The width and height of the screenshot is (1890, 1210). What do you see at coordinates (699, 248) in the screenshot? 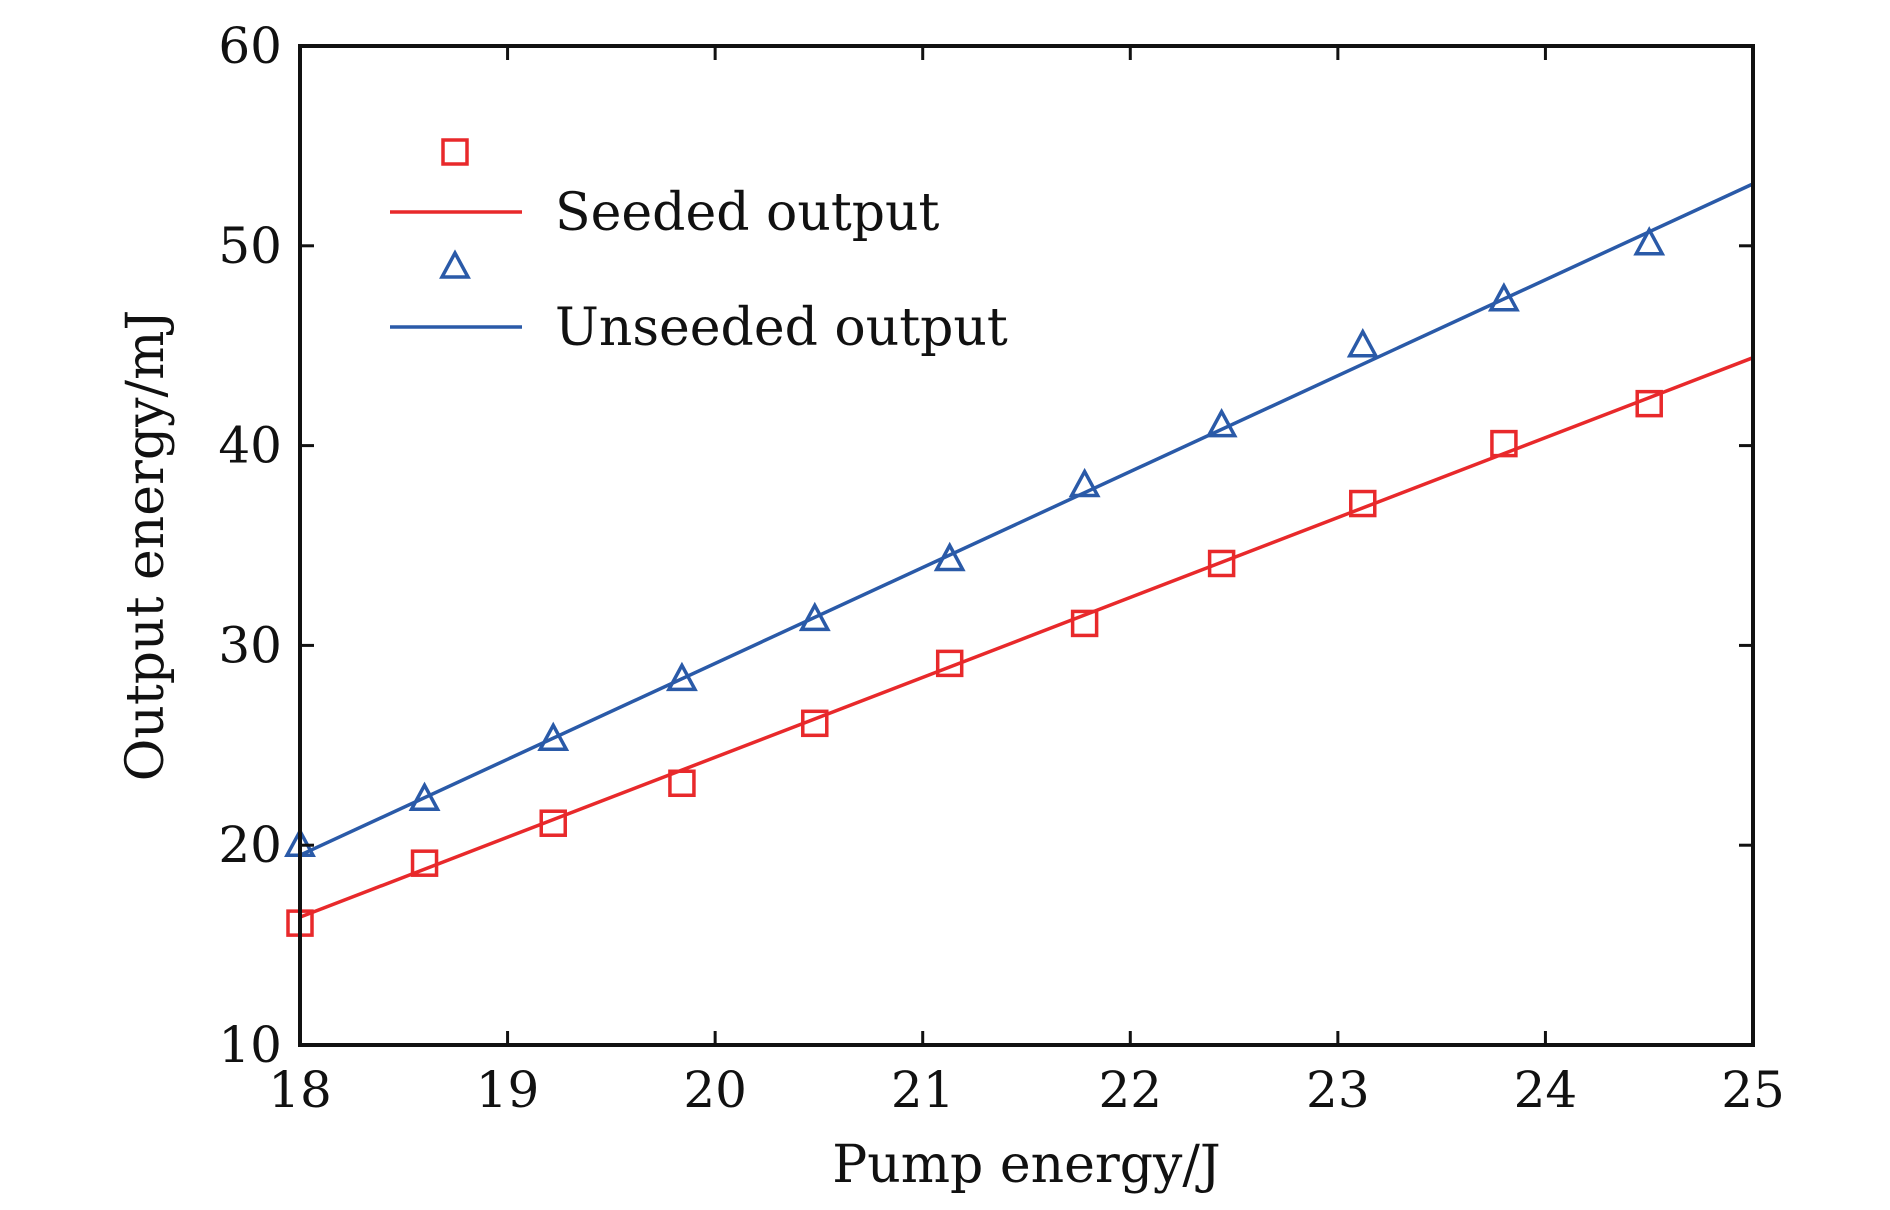
I see `legend: Seeded output Unseeded output` at bounding box center [699, 248].